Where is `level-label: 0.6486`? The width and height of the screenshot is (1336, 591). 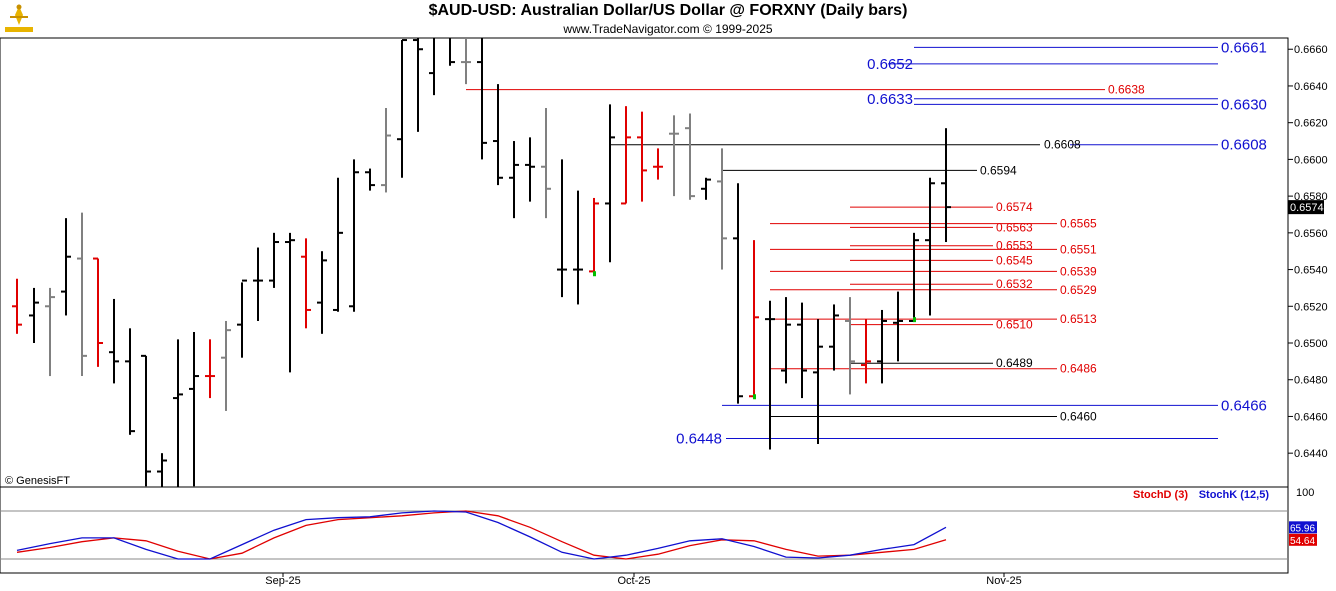
level-label: 0.6486 is located at coordinates (1078, 369).